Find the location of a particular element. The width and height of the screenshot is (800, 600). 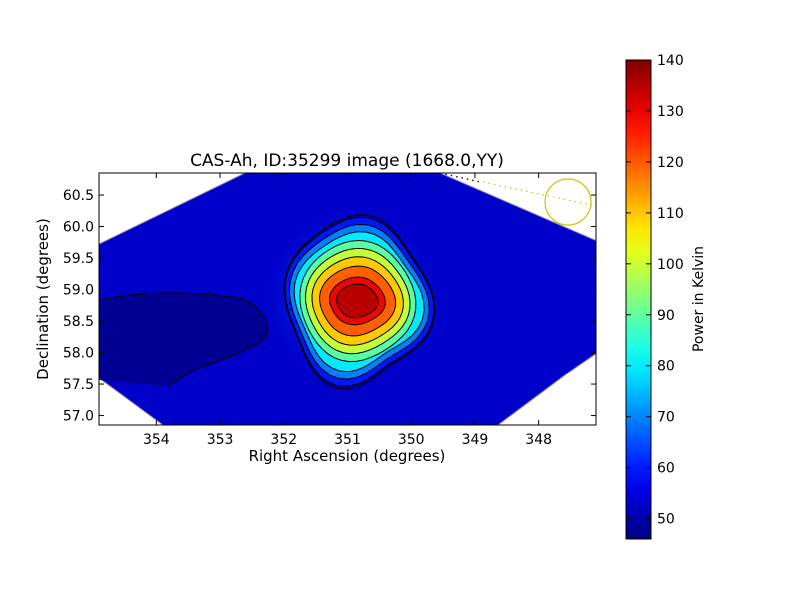

colorbar-tick-label: 90 is located at coordinates (666, 316).